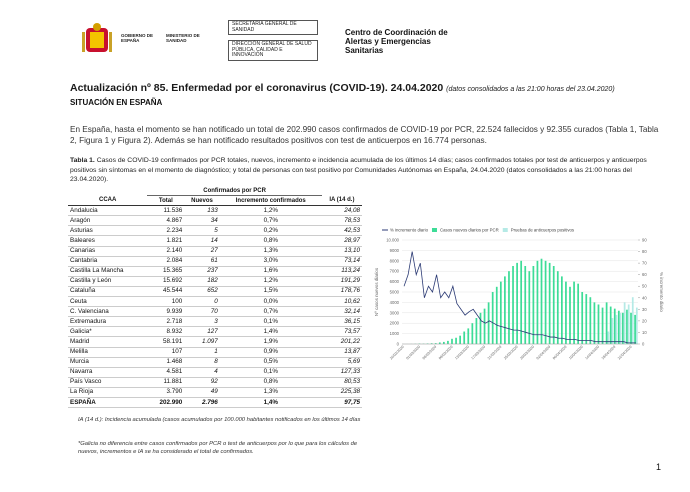  Describe the element at coordinates (108, 241) in the screenshot. I see `table-cell: Baleares` at that location.